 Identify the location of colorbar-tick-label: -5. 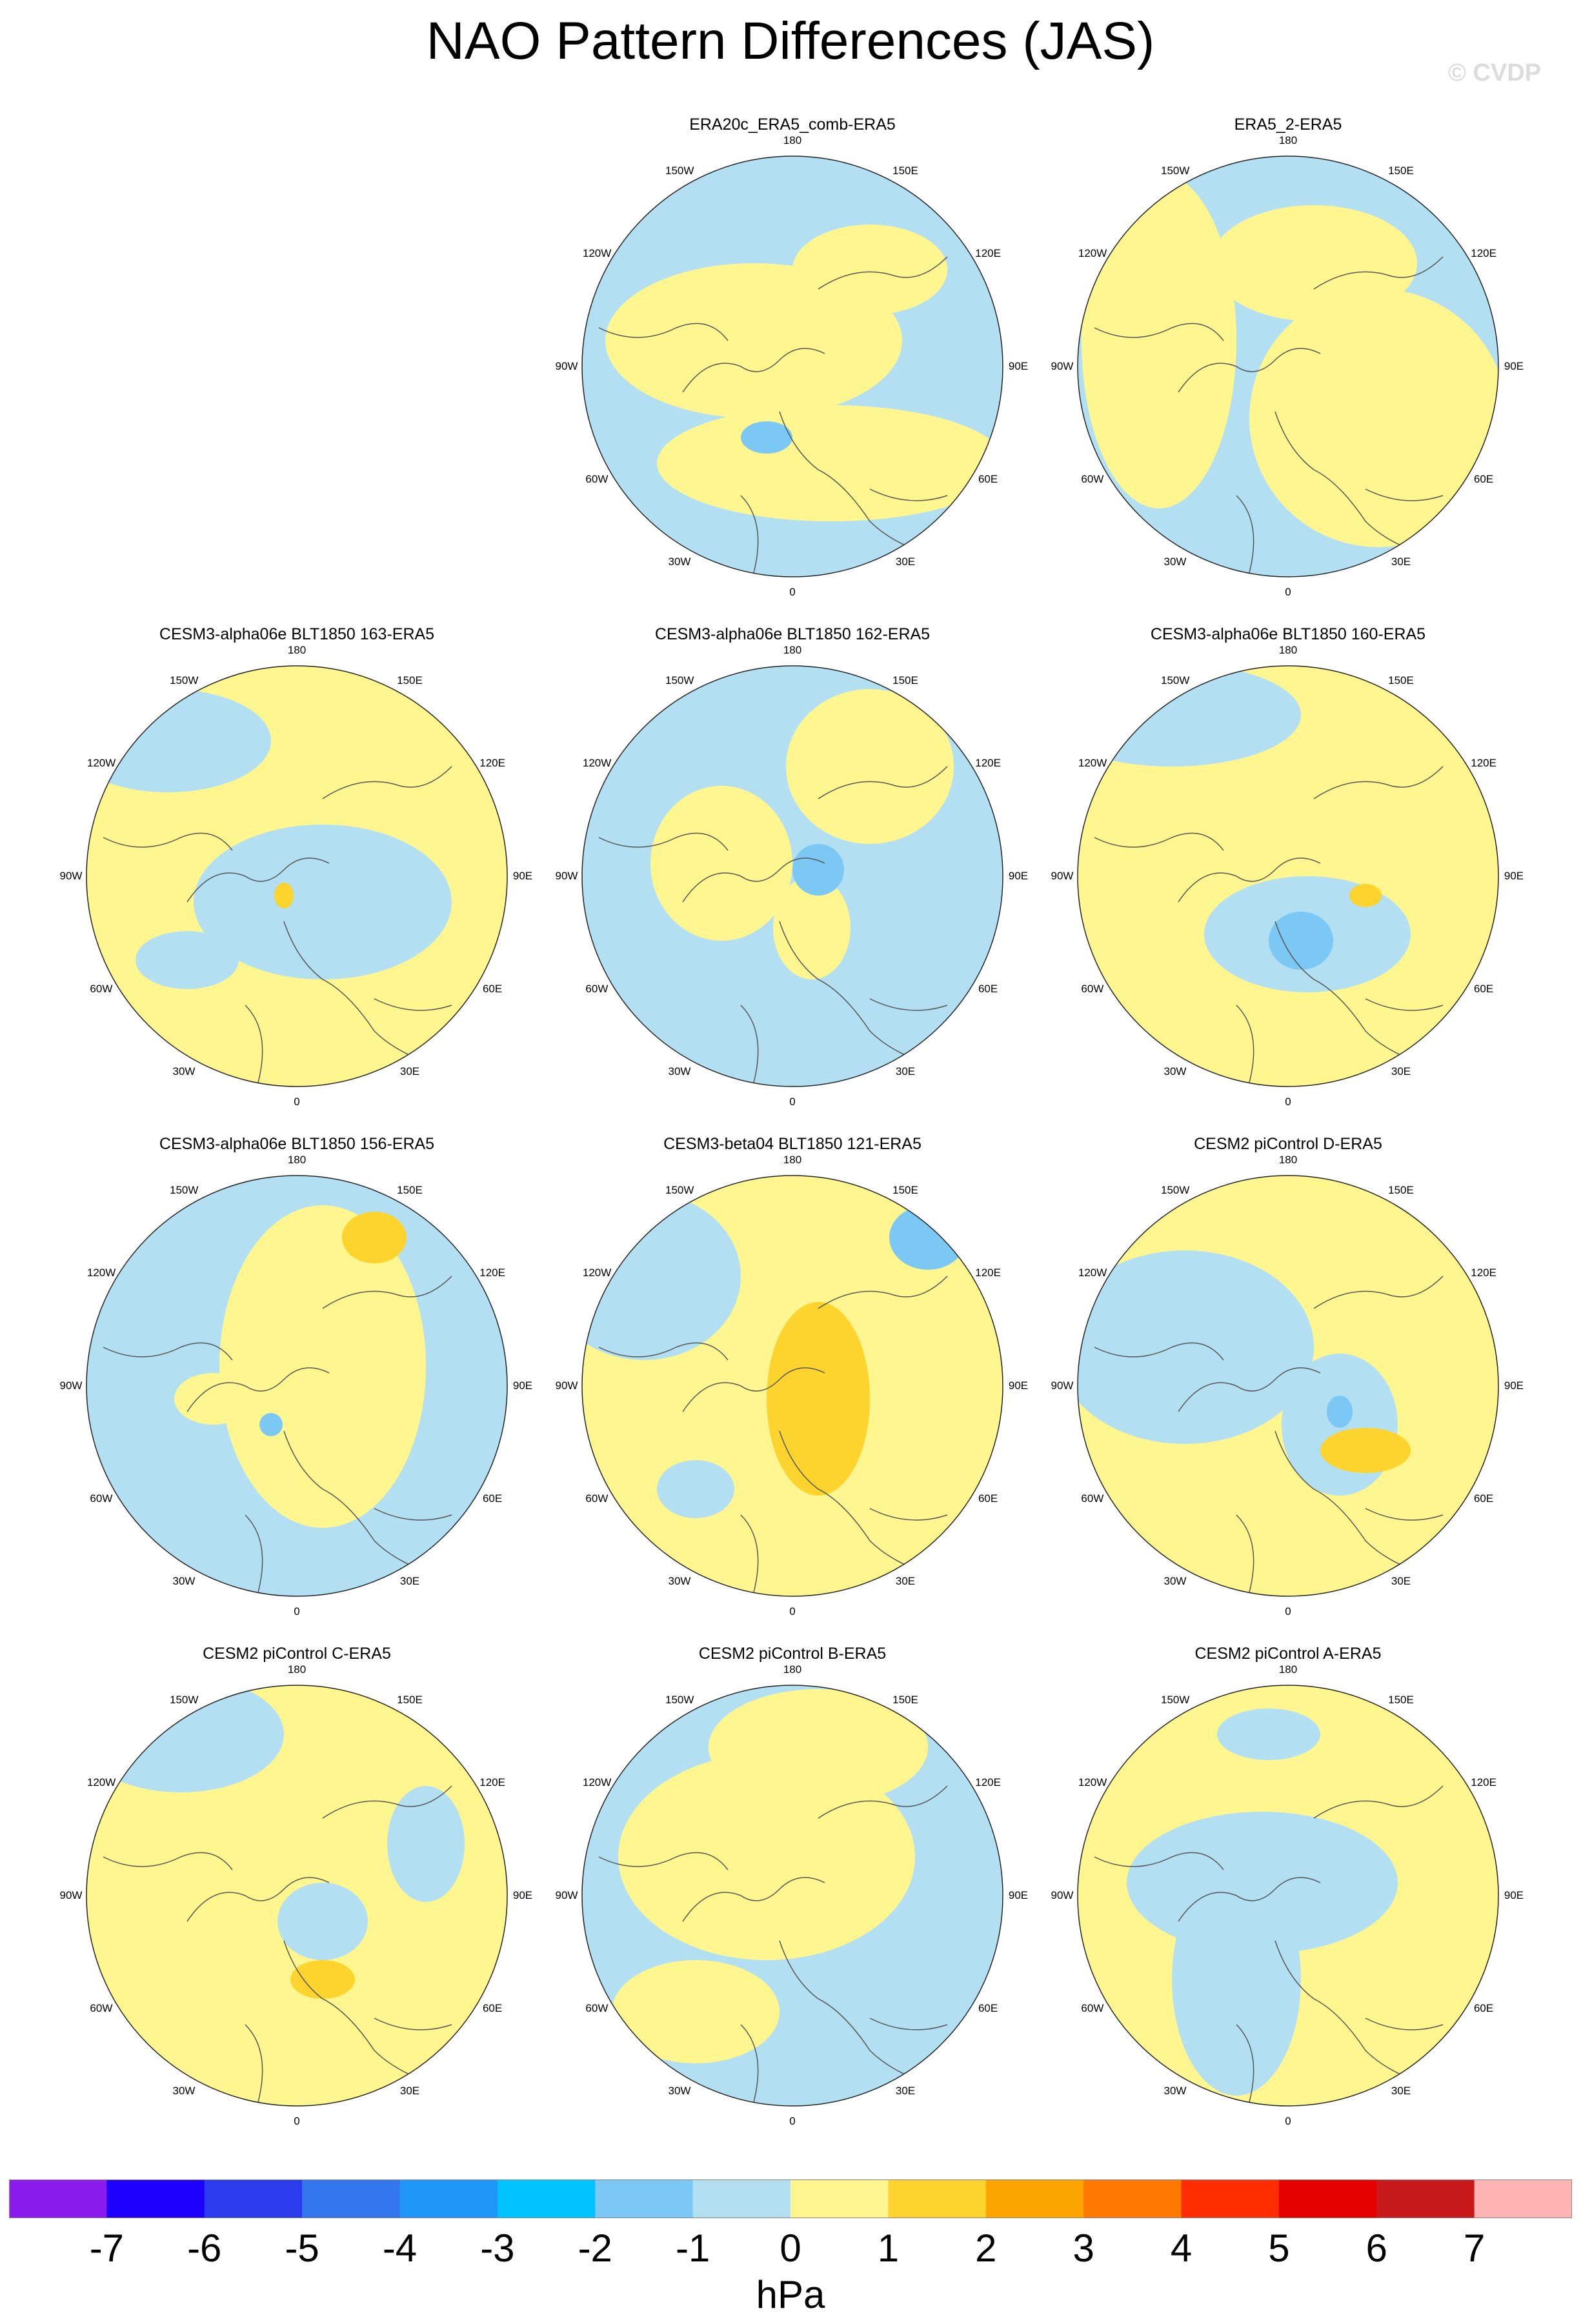
(302, 2248).